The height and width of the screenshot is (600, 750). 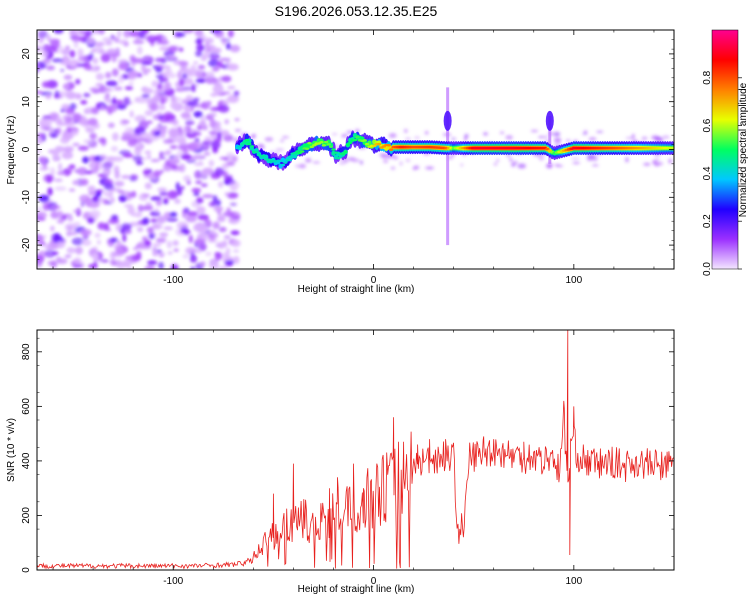 What do you see at coordinates (454, 150) in the screenshot?
I see `signal-path-group` at bounding box center [454, 150].